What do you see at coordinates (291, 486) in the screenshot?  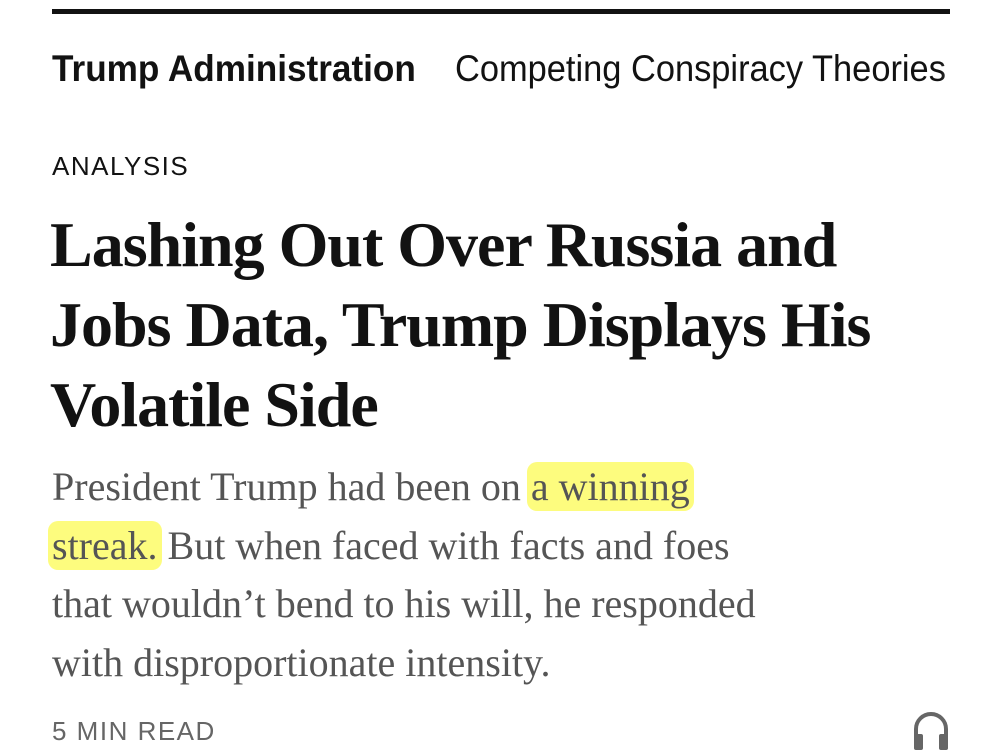 I see `summary-text: President Trump had been on` at bounding box center [291, 486].